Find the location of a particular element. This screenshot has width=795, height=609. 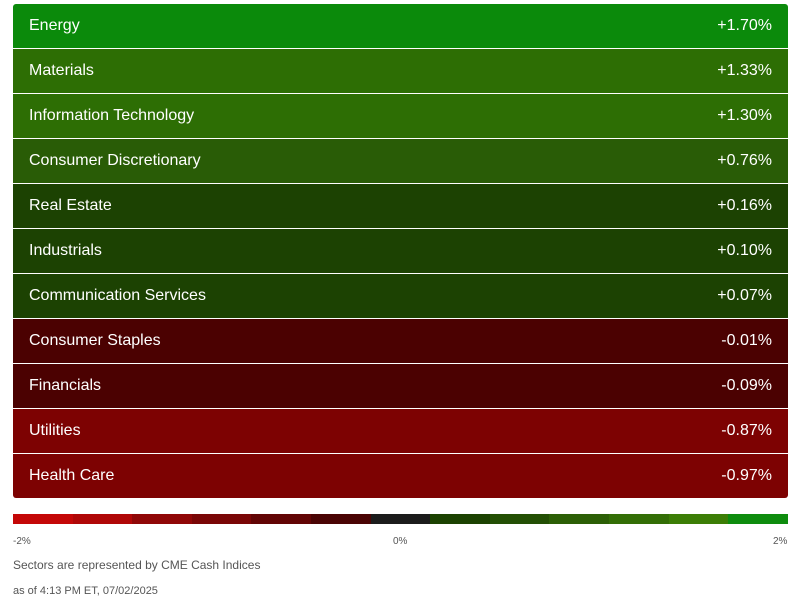

sector-name: Consumer Discretionary is located at coordinates (115, 160).